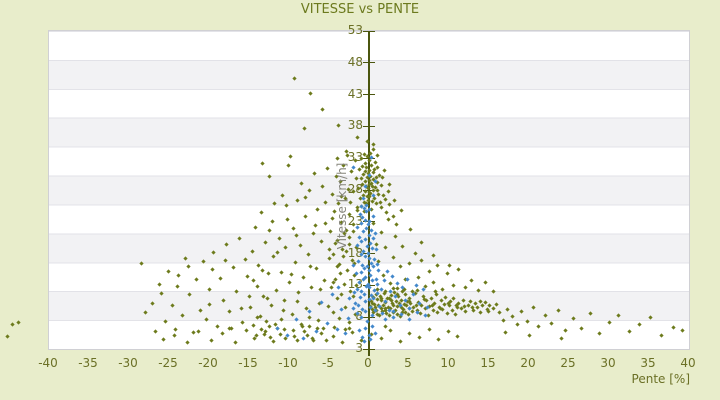 This screenshot has height=400, width=720. What do you see at coordinates (328, 363) in the screenshot?
I see `x-tick-label: -5` at bounding box center [328, 363].